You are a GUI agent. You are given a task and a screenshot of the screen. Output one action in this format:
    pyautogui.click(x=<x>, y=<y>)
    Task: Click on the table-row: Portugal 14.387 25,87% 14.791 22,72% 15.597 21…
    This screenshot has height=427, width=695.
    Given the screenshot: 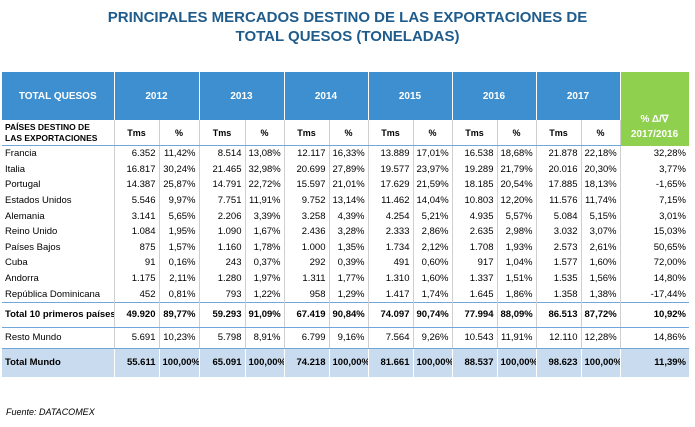 What is the action you would take?
    pyautogui.click(x=345, y=185)
    